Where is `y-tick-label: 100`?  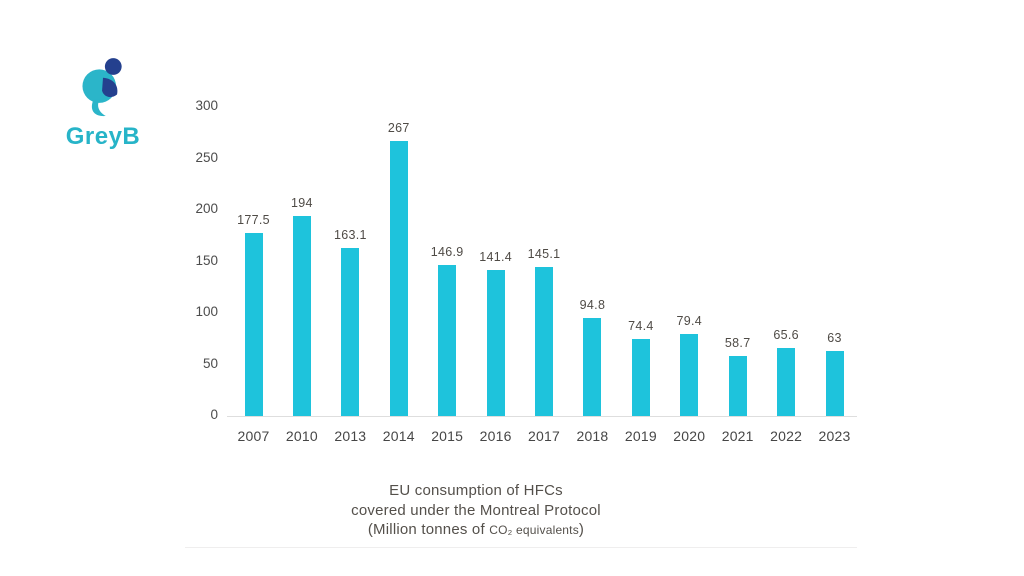
y-tick-label: 100 is located at coordinates (206, 311).